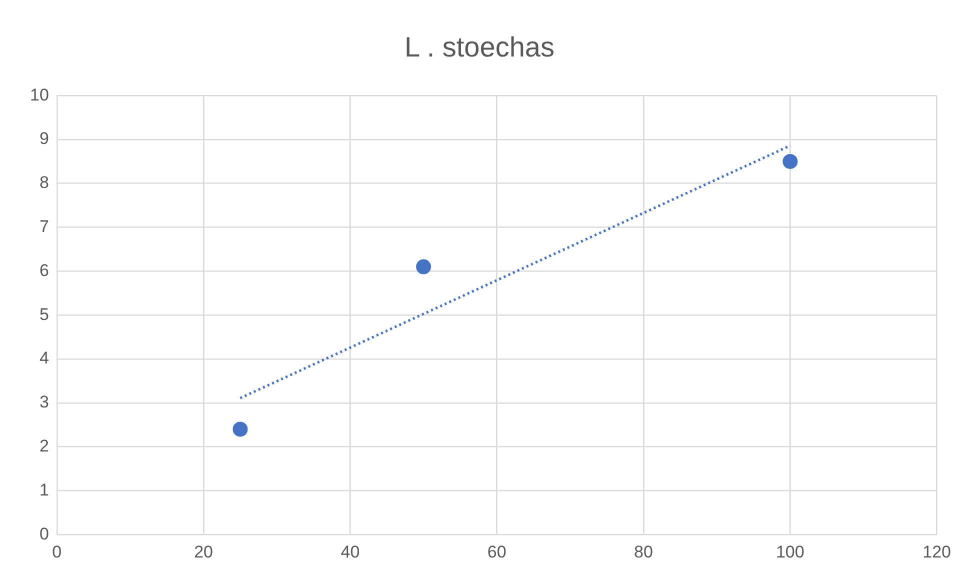 Image resolution: width=959 pixels, height=581 pixels. What do you see at coordinates (643, 552) in the screenshot?
I see `x-tick-label: 80` at bounding box center [643, 552].